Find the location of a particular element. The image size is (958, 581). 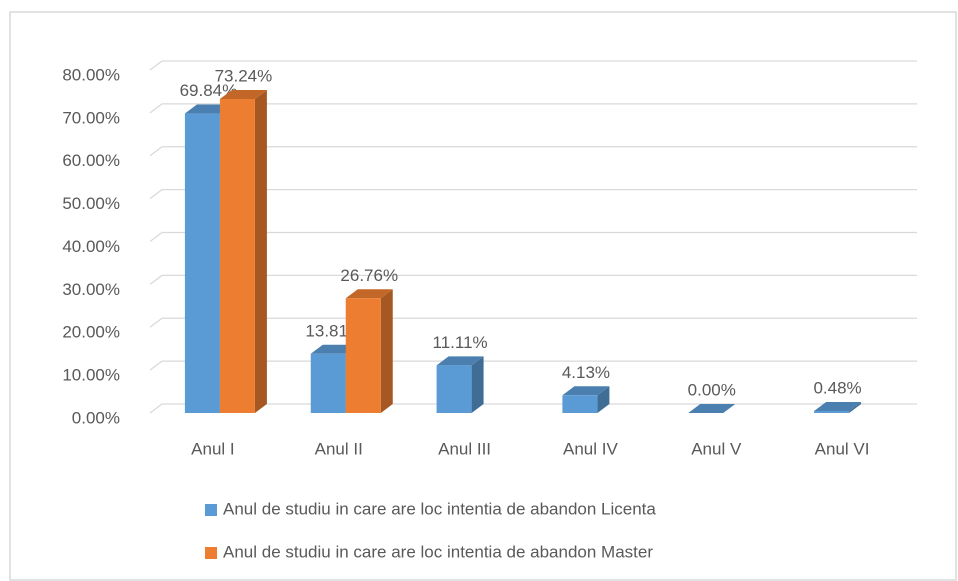

data-label: 0.48% is located at coordinates (837, 387).